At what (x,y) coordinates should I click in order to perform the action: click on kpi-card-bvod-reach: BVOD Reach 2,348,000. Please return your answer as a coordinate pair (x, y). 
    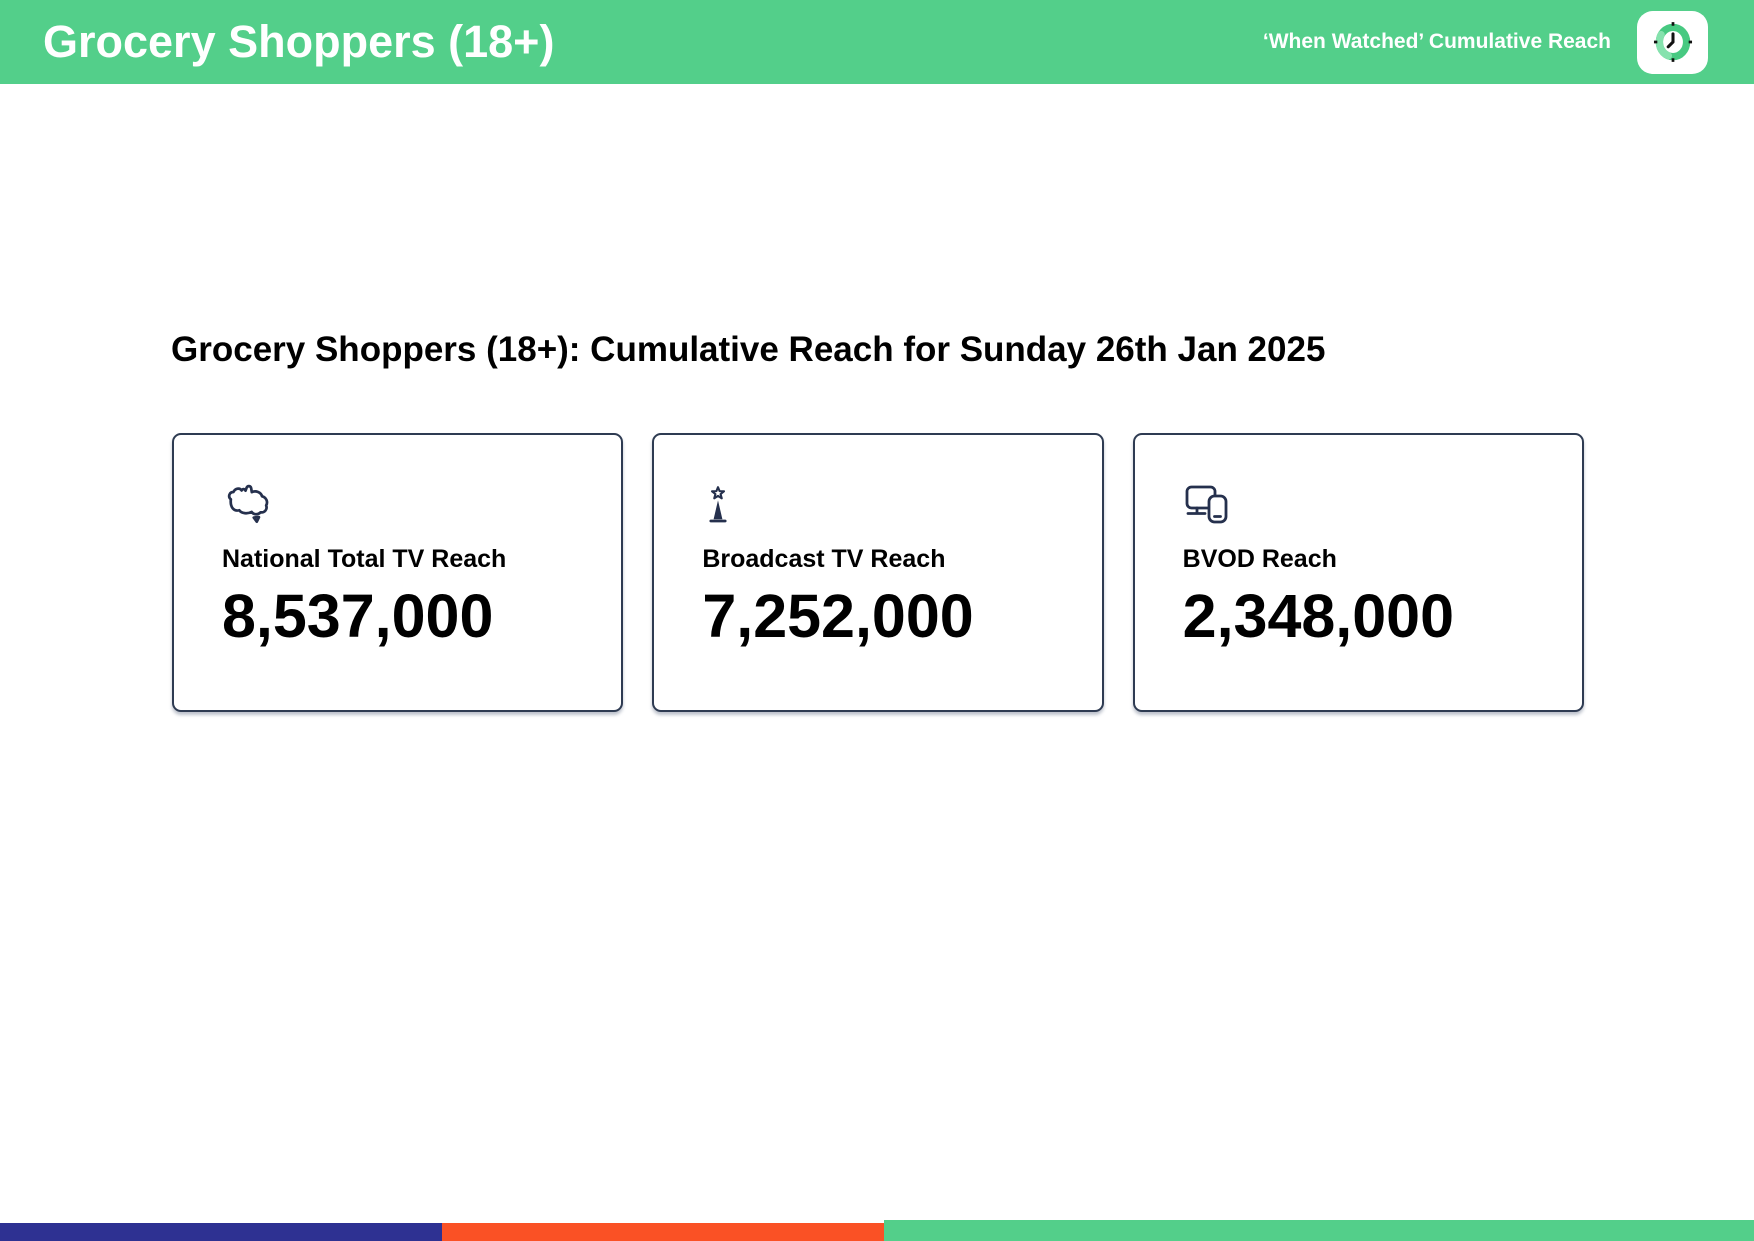
    Looking at the image, I should click on (1358, 572).